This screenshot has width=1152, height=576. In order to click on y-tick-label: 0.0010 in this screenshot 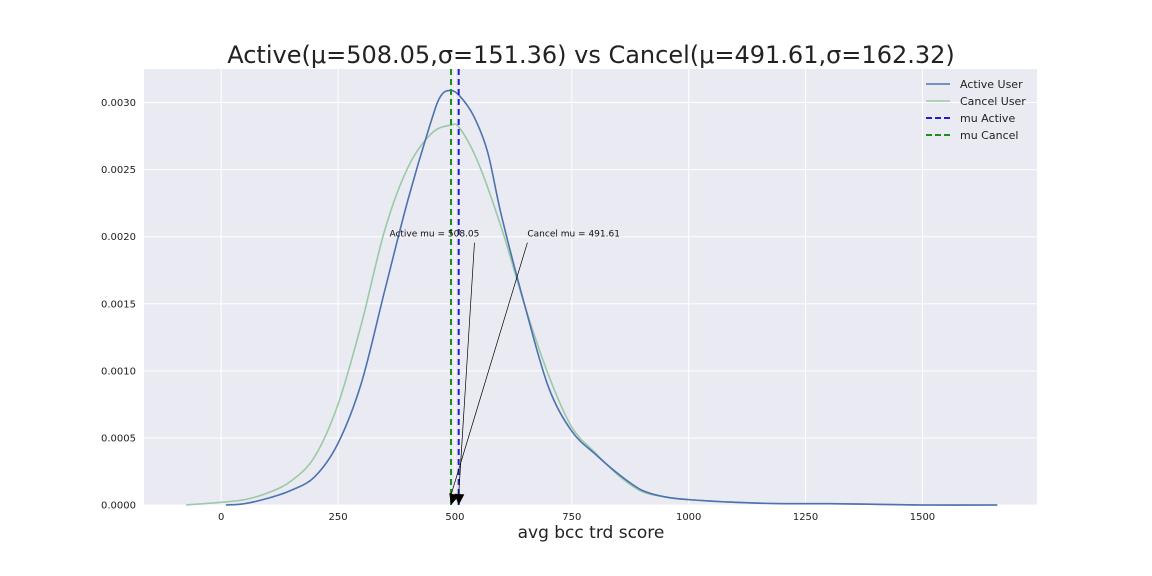, I will do `click(118, 371)`.